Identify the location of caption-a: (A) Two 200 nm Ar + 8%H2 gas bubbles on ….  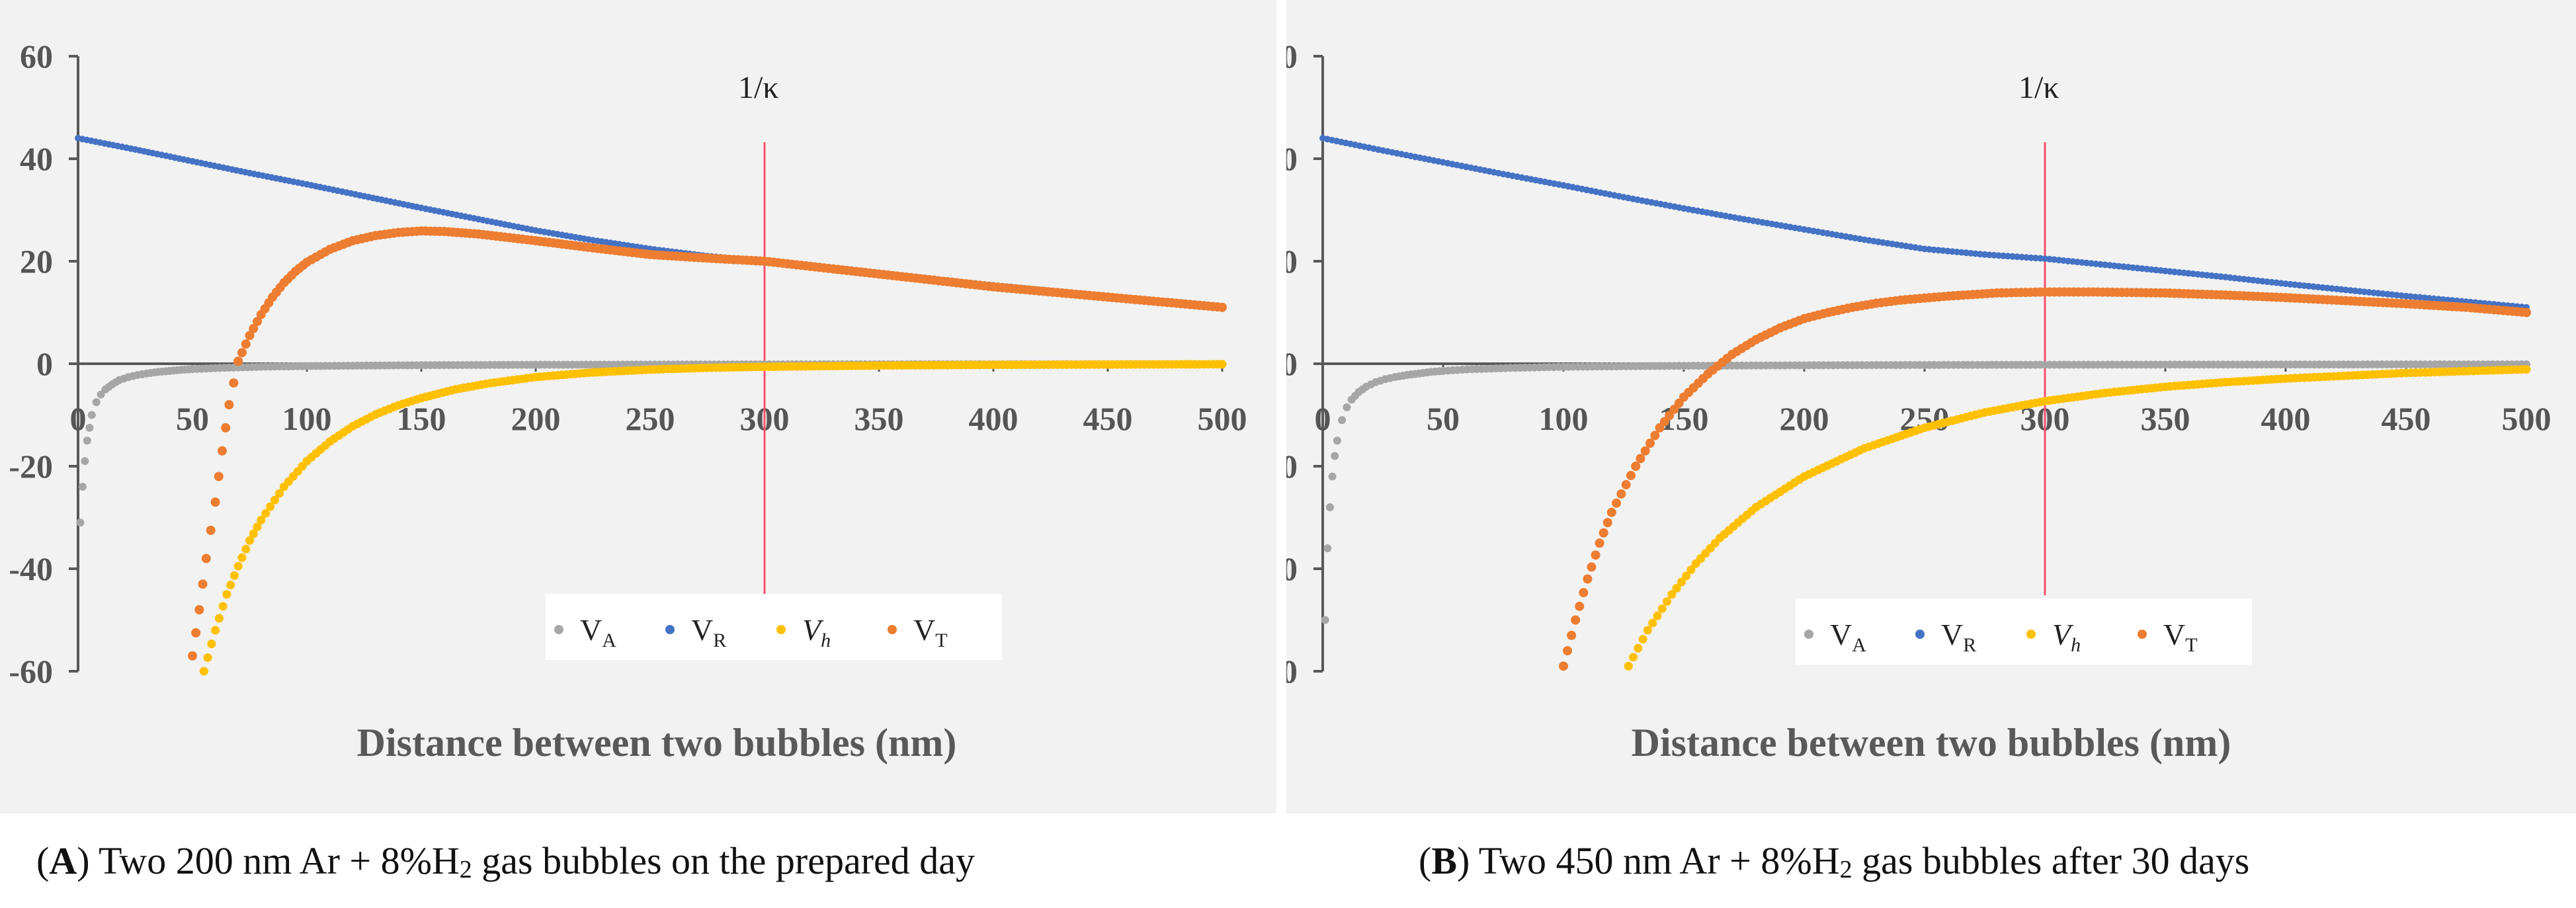
(505, 861).